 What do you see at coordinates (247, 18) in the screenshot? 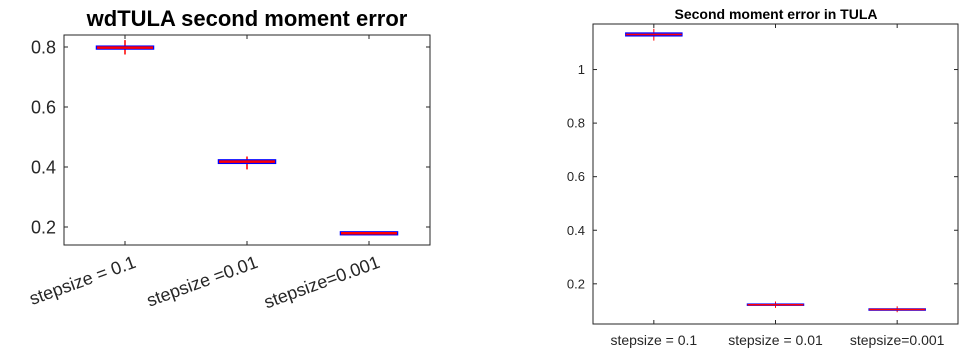
I see `chart-left-title: wdTULA second moment error` at bounding box center [247, 18].